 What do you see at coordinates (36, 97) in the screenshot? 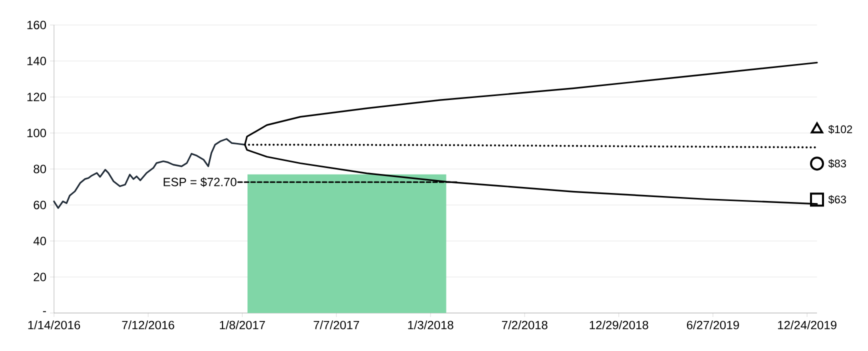
I see `y-tick-label: 120` at bounding box center [36, 97].